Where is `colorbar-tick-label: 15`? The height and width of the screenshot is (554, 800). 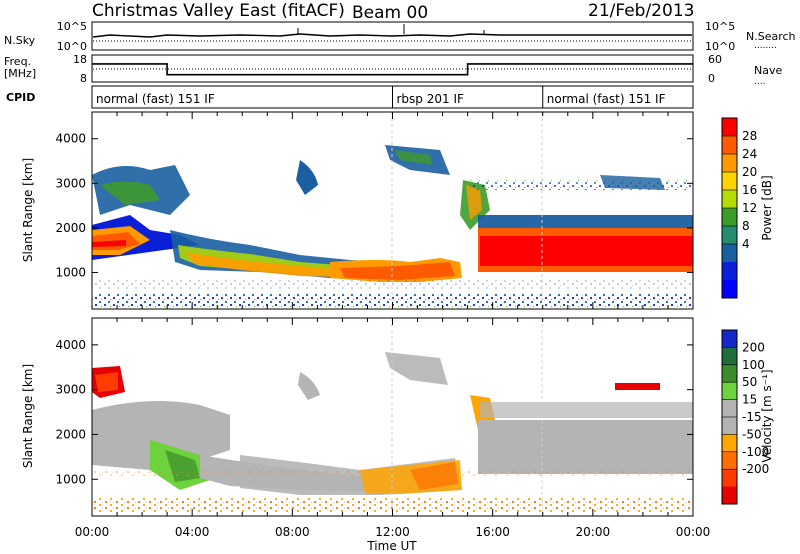
colorbar-tick-label: 15 is located at coordinates (749, 400).